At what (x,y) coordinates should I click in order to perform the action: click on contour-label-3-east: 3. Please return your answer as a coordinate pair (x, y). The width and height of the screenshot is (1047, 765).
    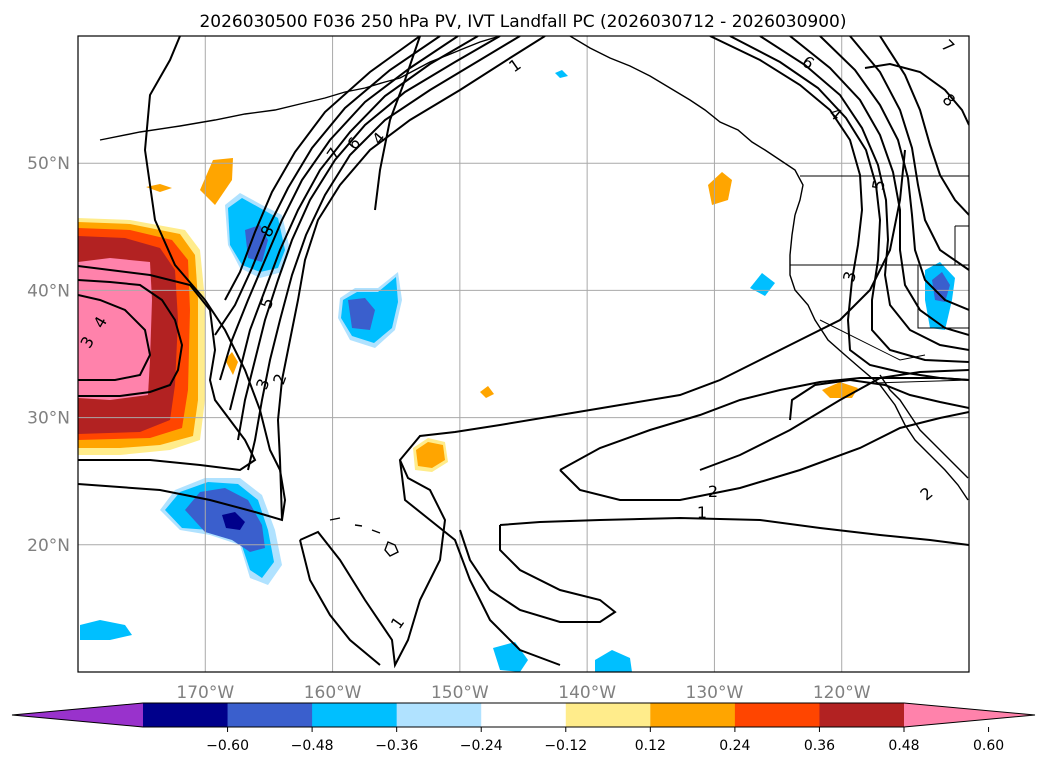
    Looking at the image, I should click on (849, 276).